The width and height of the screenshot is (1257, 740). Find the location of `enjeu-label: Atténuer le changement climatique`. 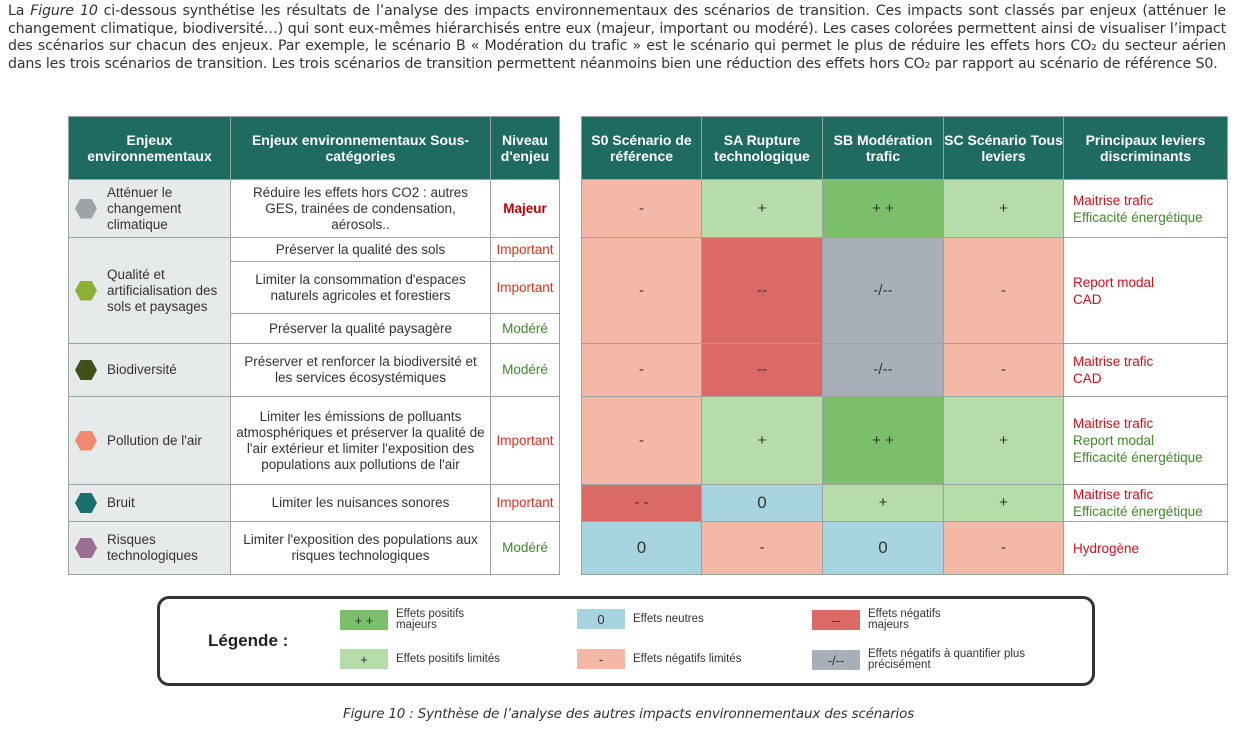

enjeu-label: Atténuer le changement climatique is located at coordinates (144, 208).